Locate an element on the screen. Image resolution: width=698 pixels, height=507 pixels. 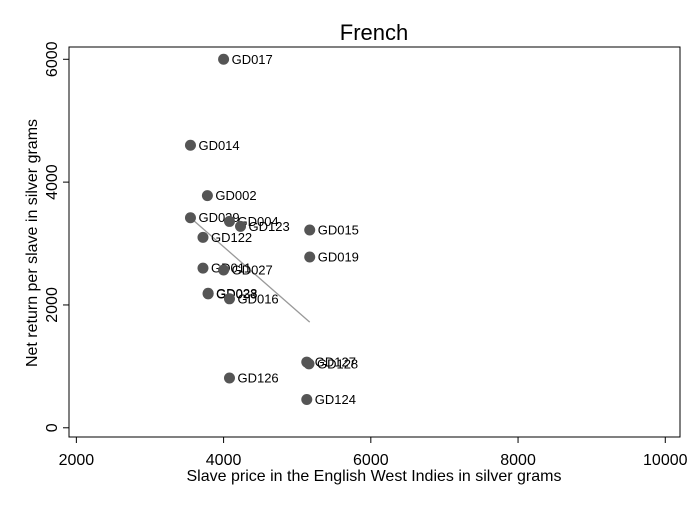
x-tick-label: 6000 is located at coordinates (371, 460).